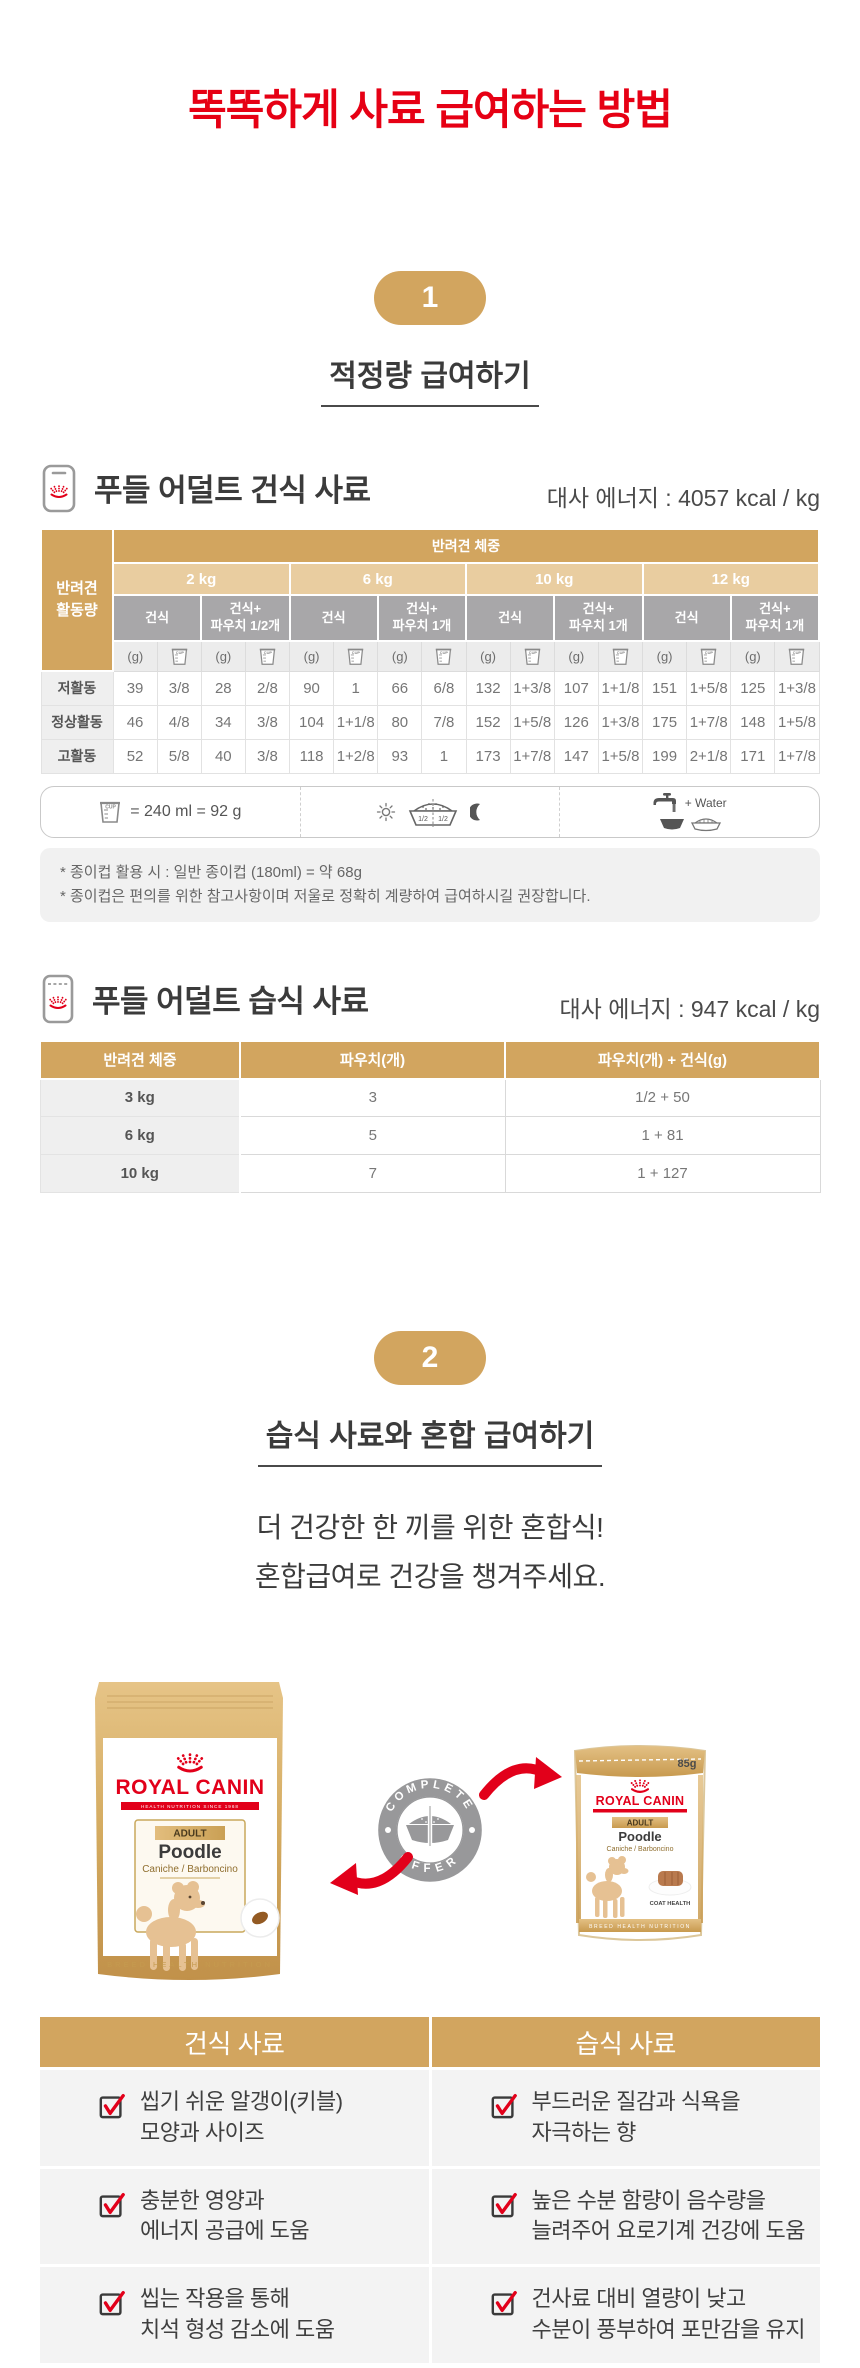 The width and height of the screenshot is (860, 2368). What do you see at coordinates (668, 2314) in the screenshot?
I see `benefit-text: 건사료 대비 열량이 낮고 수분이 풍부하여 포만감을 유지` at bounding box center [668, 2314].